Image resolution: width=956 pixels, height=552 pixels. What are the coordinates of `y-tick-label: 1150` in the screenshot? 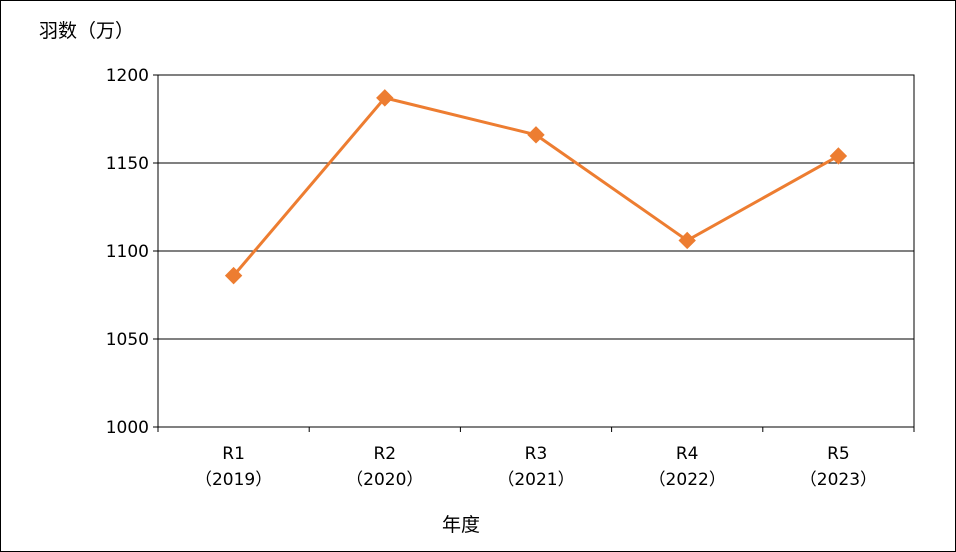 It's located at (127, 164).